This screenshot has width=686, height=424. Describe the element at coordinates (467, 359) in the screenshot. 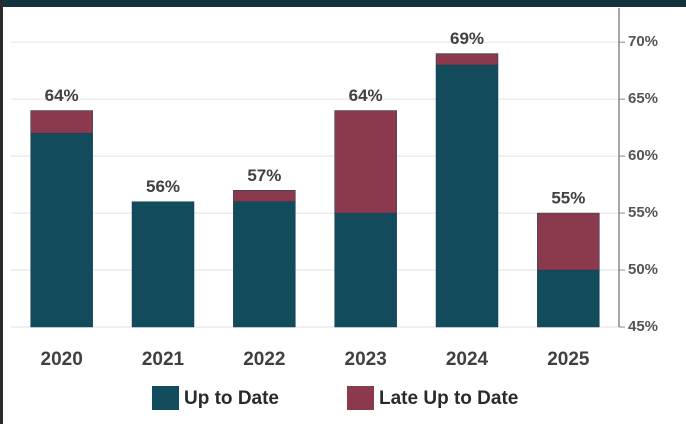

I see `x-tick-label: 2024` at that location.